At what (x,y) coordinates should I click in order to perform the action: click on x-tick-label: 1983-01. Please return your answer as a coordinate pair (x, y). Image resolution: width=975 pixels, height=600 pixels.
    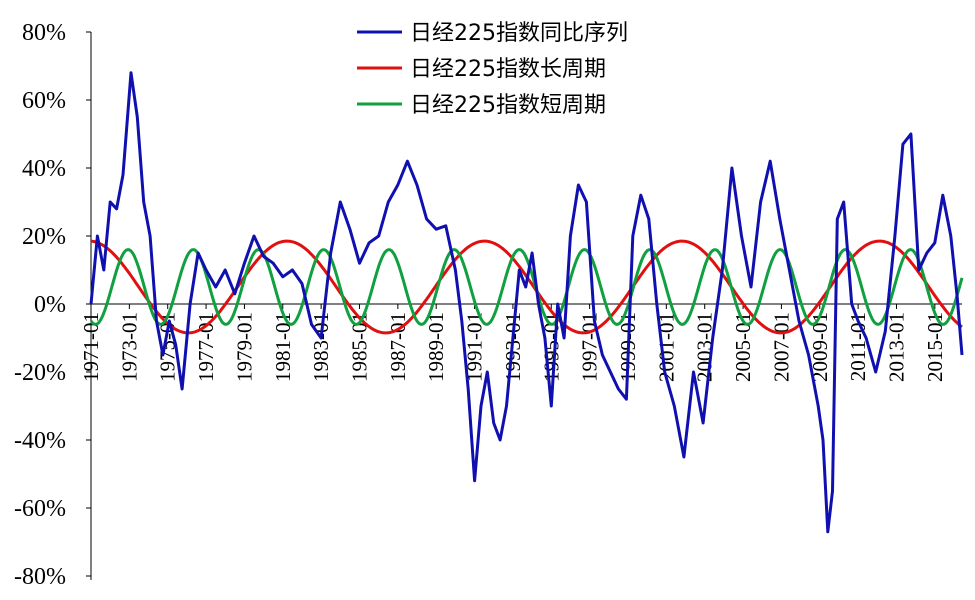
    Looking at the image, I should click on (321, 347).